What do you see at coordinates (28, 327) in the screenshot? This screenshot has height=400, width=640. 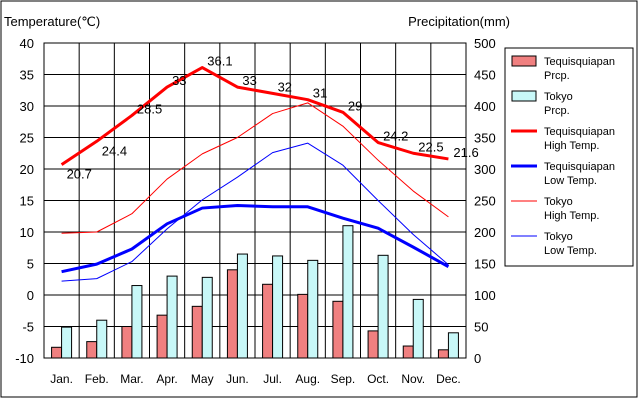 I see `left-tick-label: -5` at bounding box center [28, 327].